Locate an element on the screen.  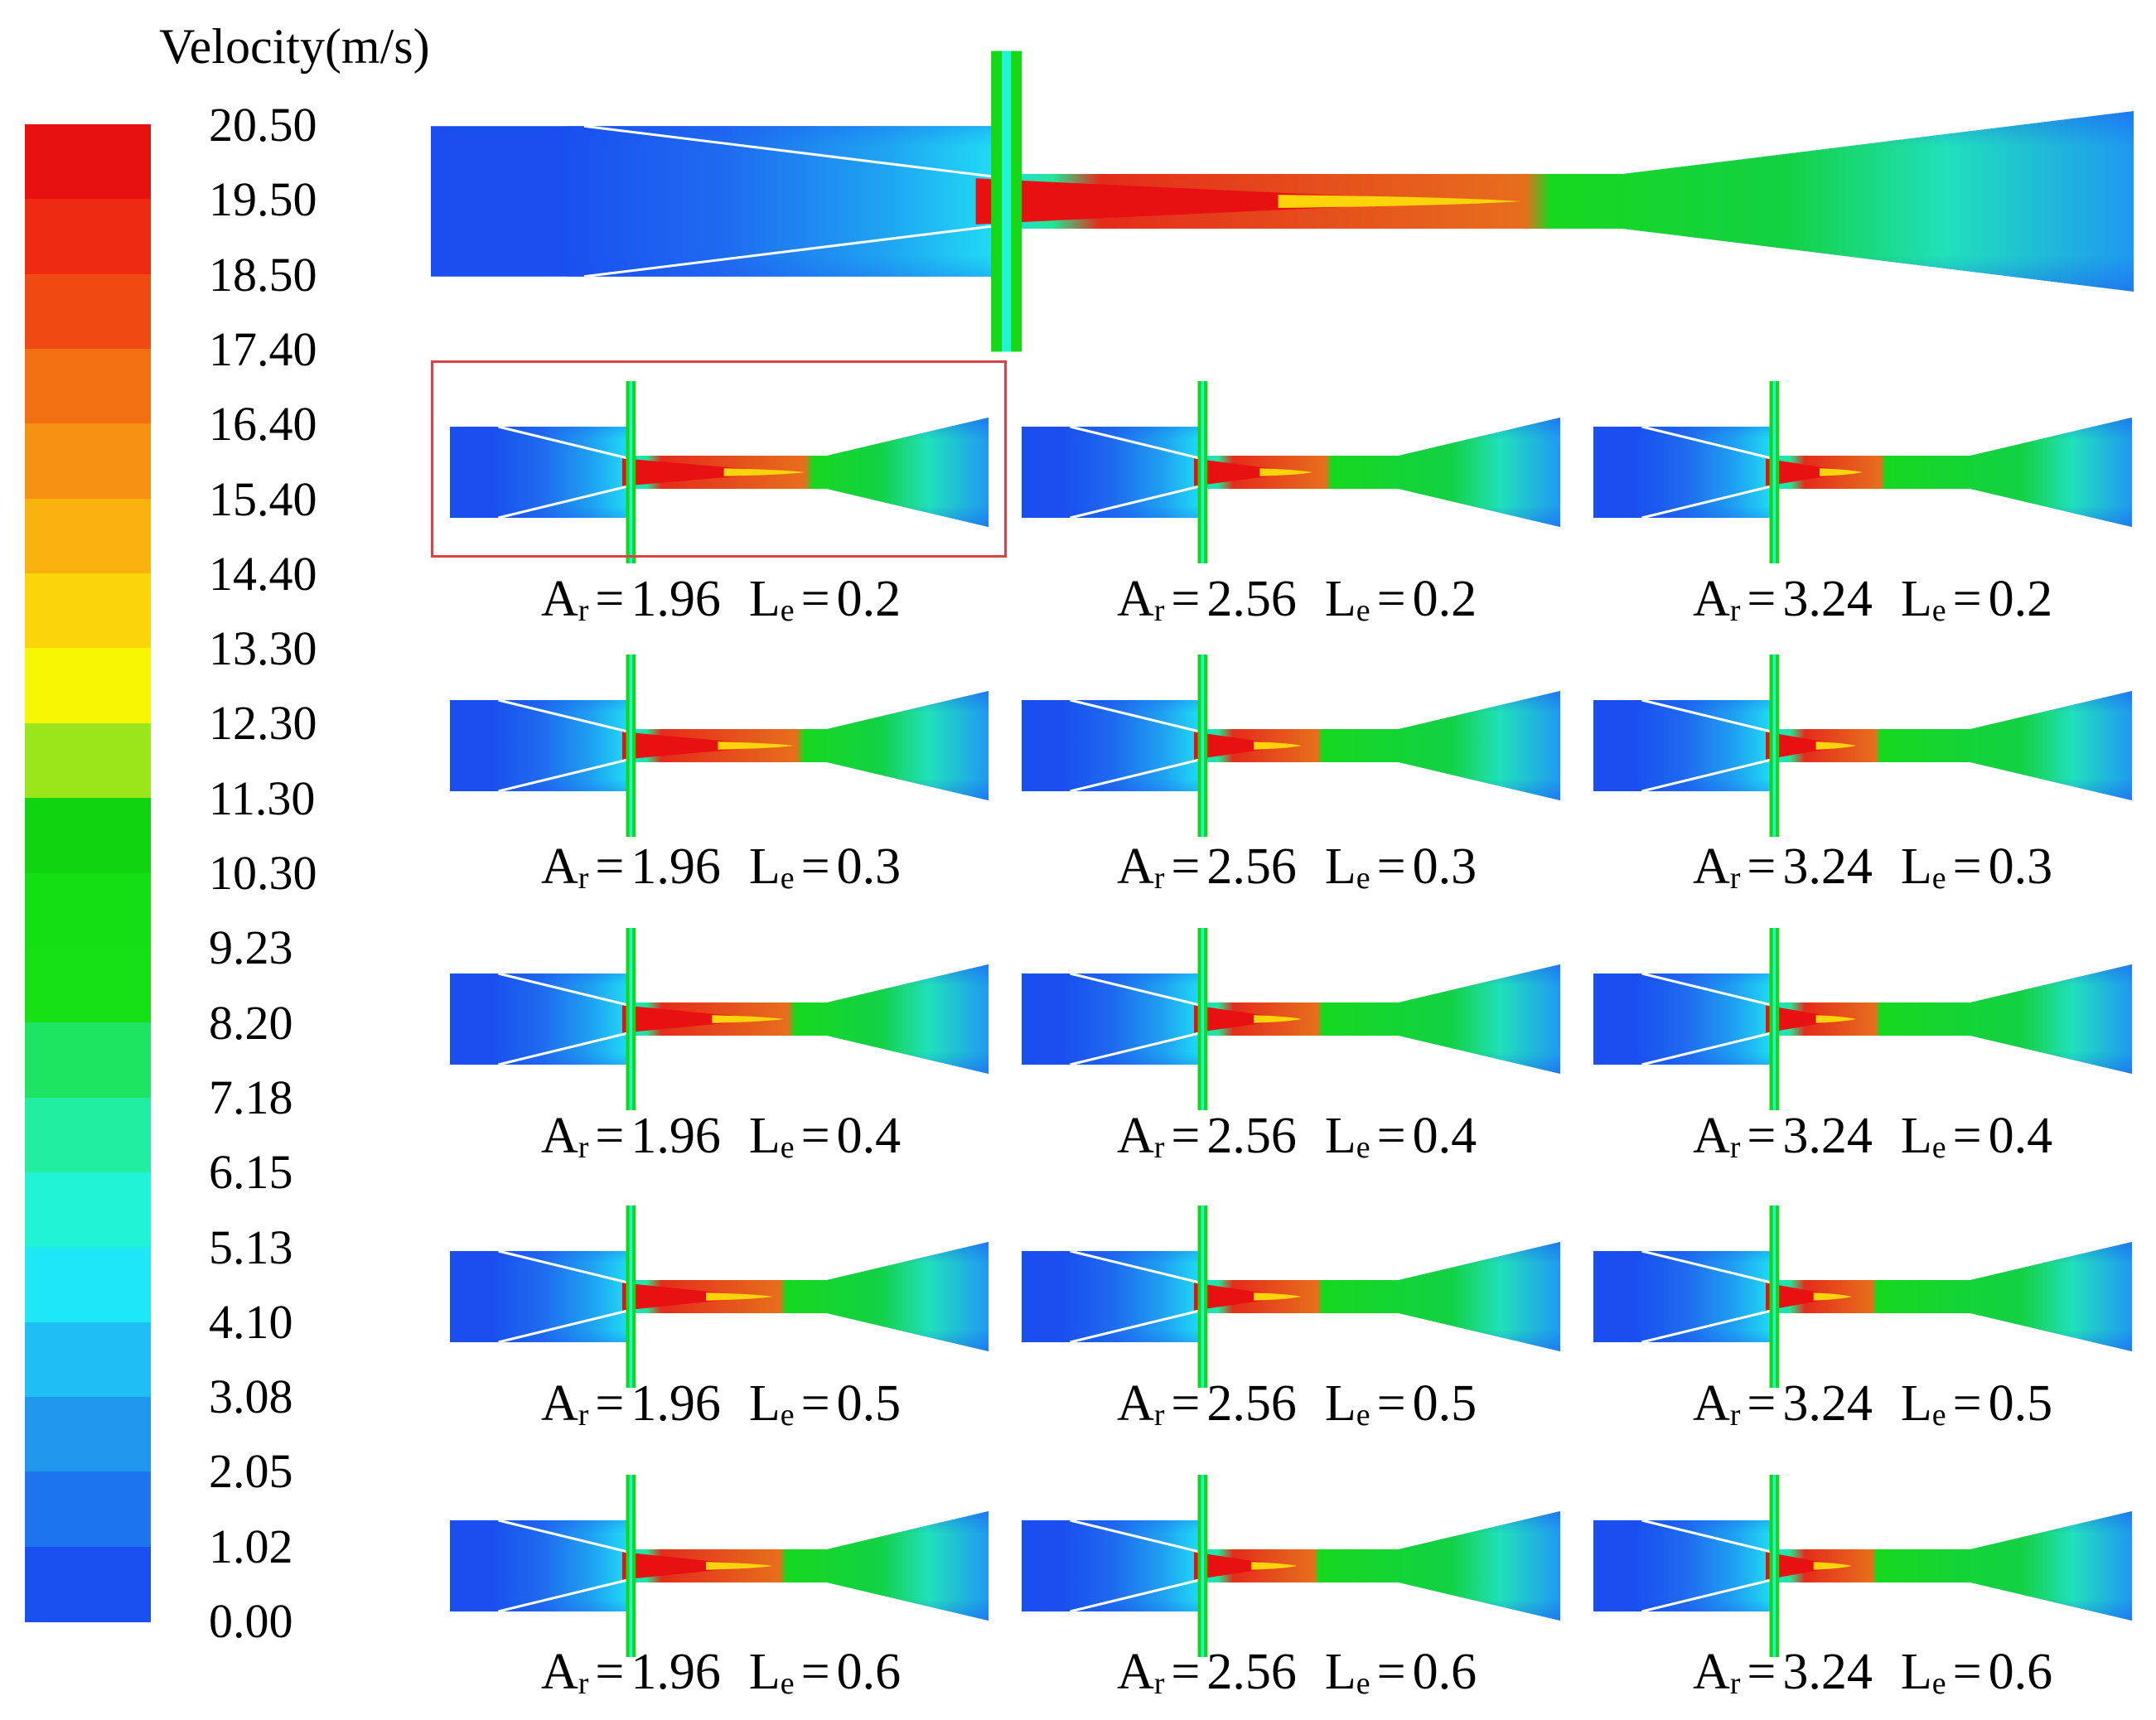
large-reference-contour is located at coordinates (1282, 201).